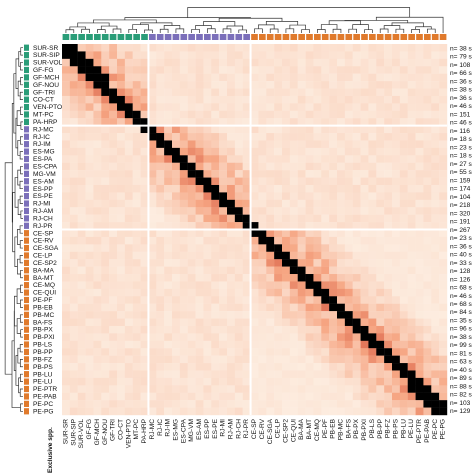 Image resolution: width=474 pixels, height=474 pixels. I want to click on column-label: PB-PS, so click(396, 428).